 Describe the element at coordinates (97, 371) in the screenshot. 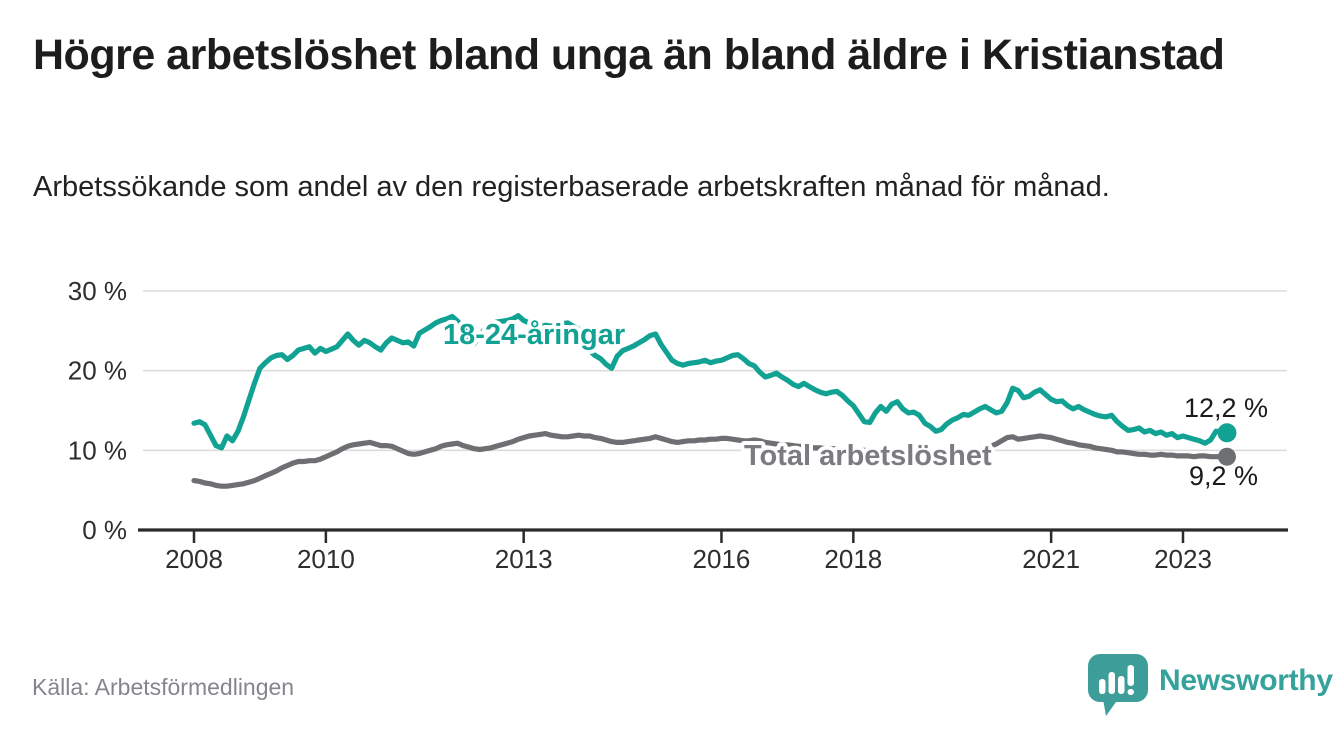

I see `y-tick-label: 20 %` at that location.